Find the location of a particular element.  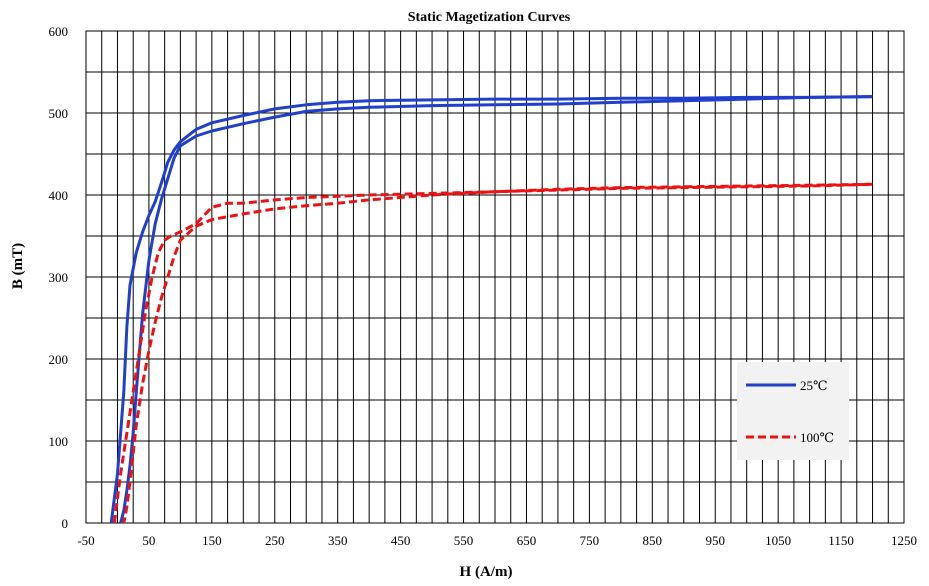

y-tick-label: 200 is located at coordinates (59, 359).